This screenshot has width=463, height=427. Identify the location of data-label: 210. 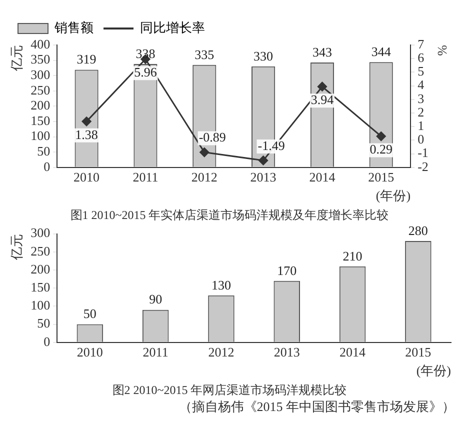
(352, 256).